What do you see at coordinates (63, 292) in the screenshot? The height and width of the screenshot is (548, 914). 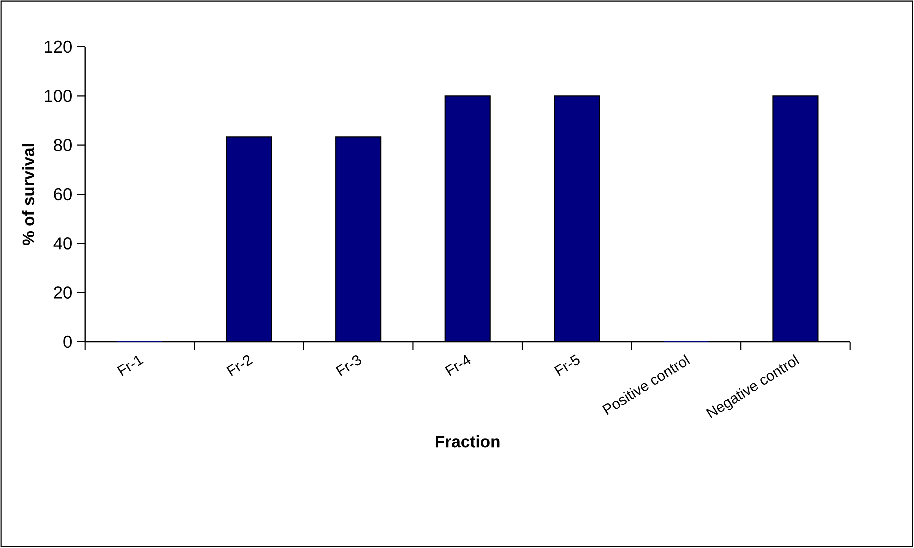 I see `y-tick-label: 20` at bounding box center [63, 292].